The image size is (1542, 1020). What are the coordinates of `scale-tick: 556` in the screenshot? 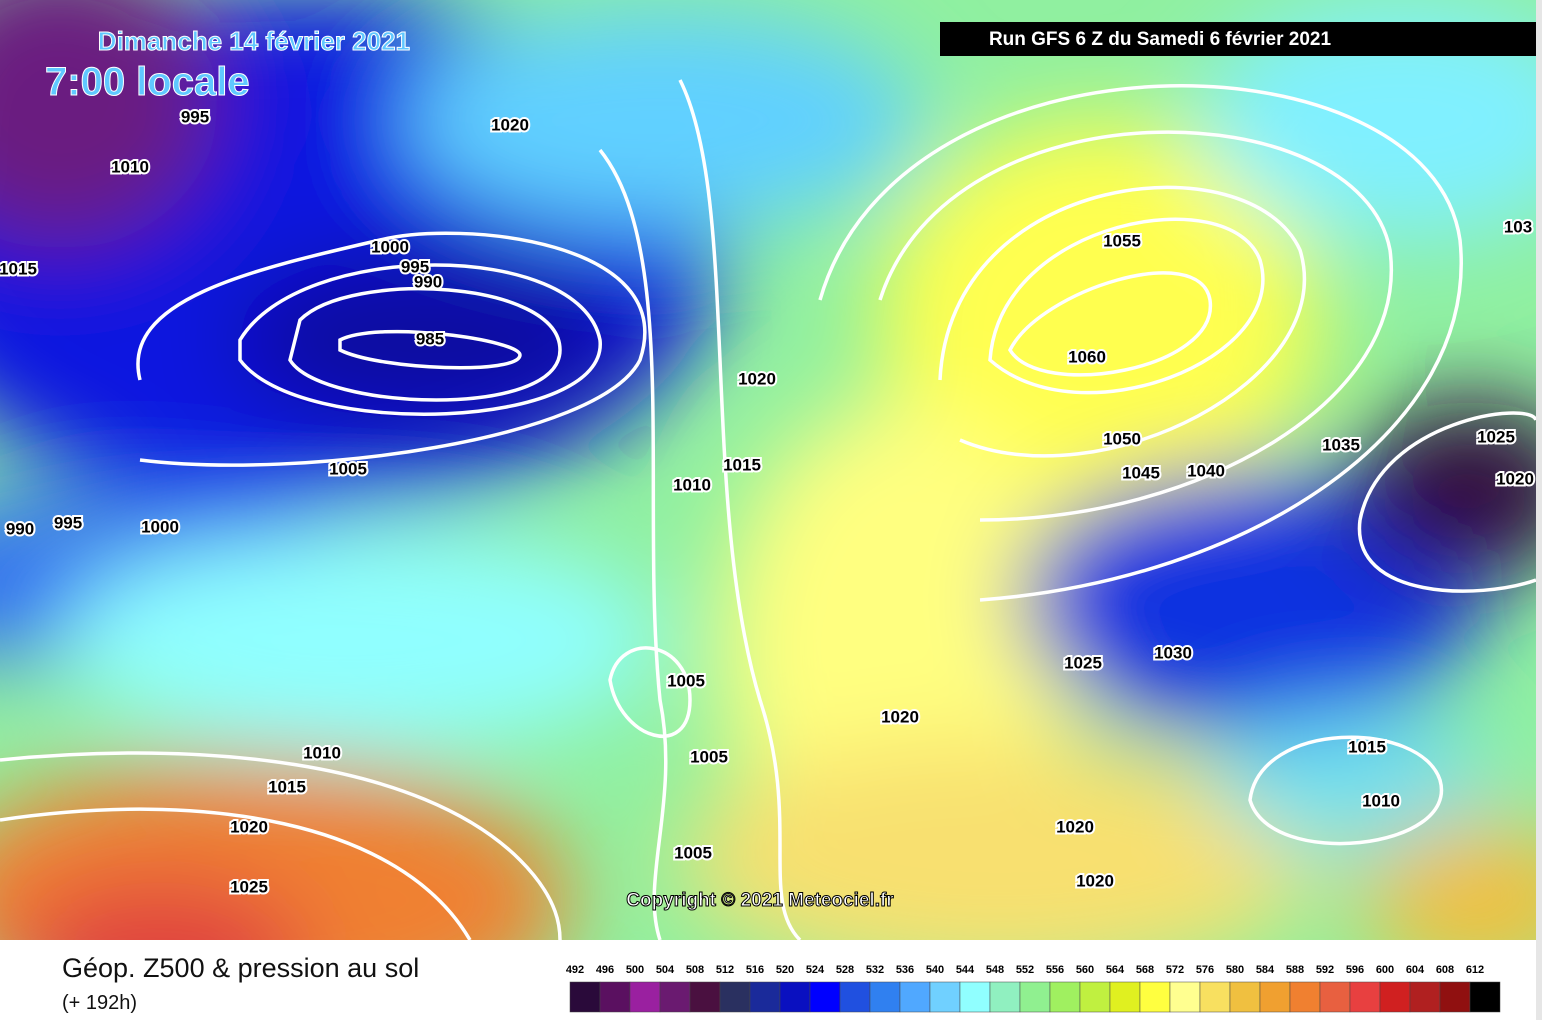 It's located at (1055, 970).